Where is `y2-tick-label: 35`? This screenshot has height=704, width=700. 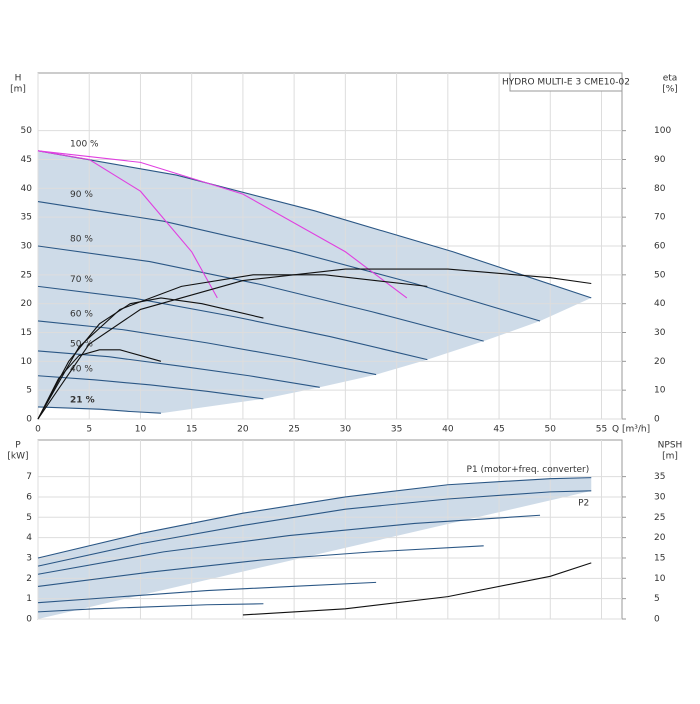
y2-tick-label: 35 is located at coordinates (659, 477).